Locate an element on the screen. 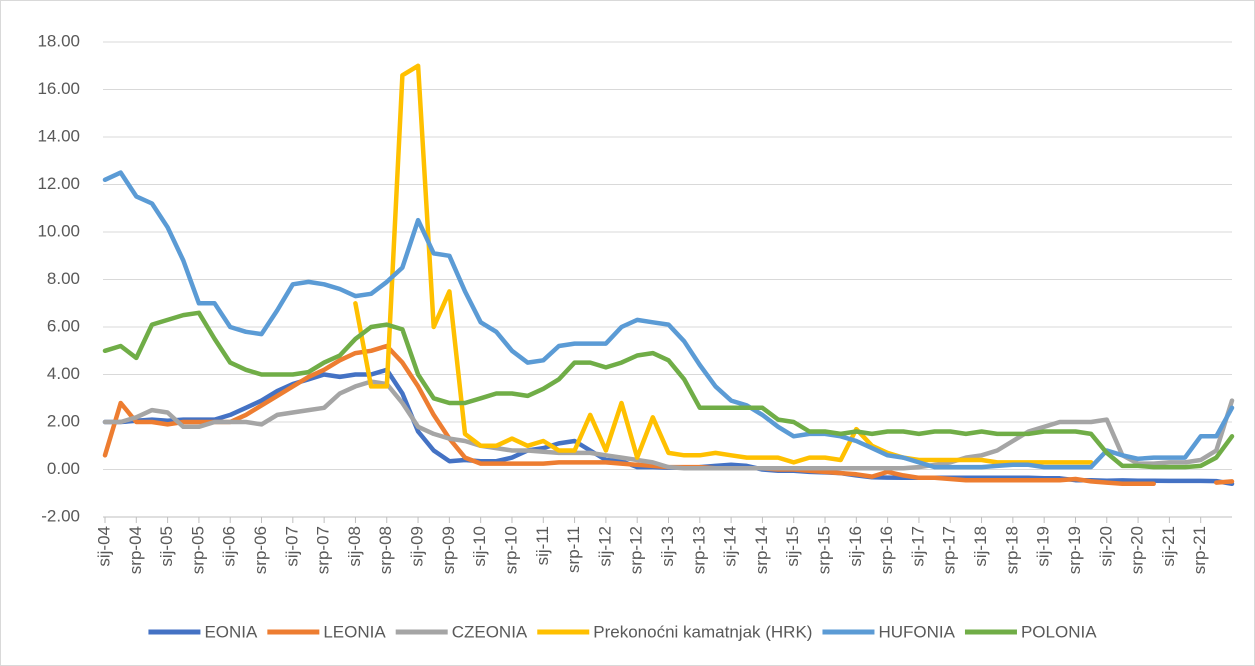 This screenshot has width=1255, height=666. legend-label: CZEONIA is located at coordinates (490, 631).